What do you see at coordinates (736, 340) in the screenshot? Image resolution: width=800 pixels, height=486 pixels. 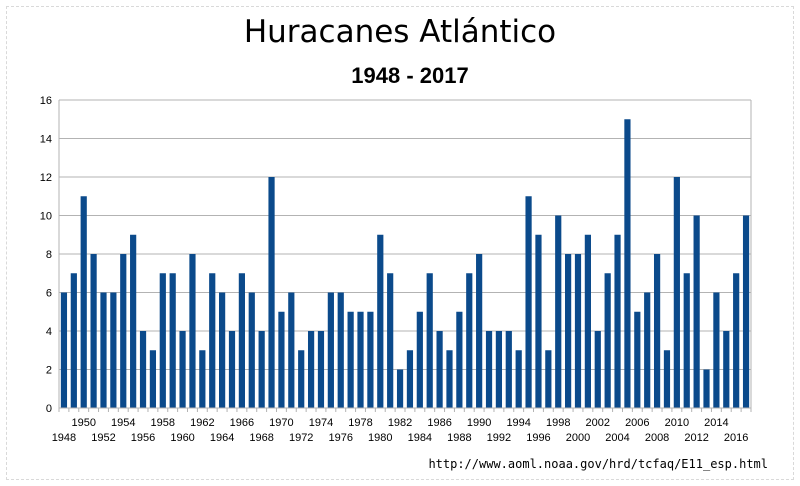 I see `bar-2016` at bounding box center [736, 340].